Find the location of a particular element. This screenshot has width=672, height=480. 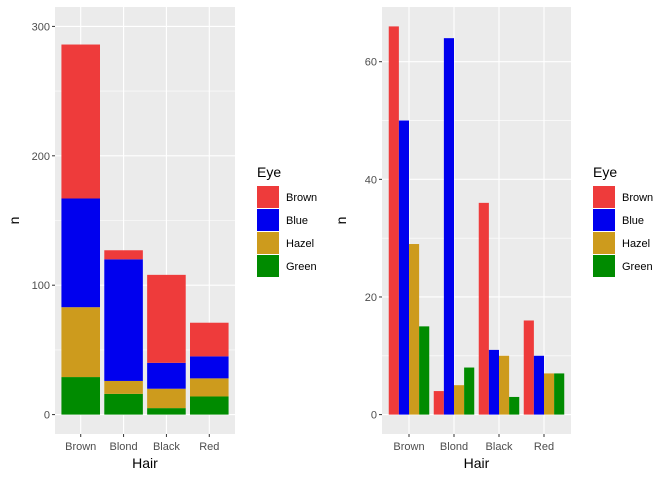

y-tick-label: 40 is located at coordinates (371, 180).